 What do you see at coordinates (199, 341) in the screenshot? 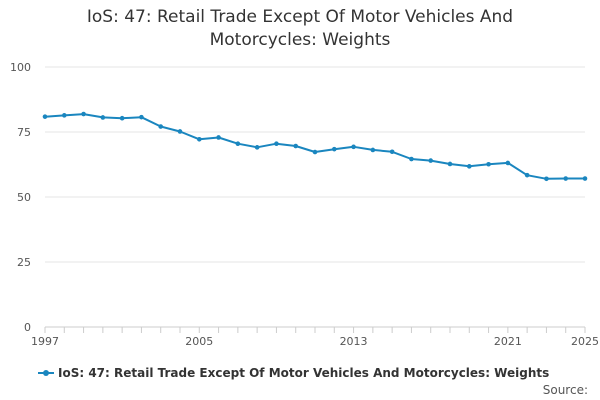
I see `x-tick-label: 2005` at bounding box center [199, 341].